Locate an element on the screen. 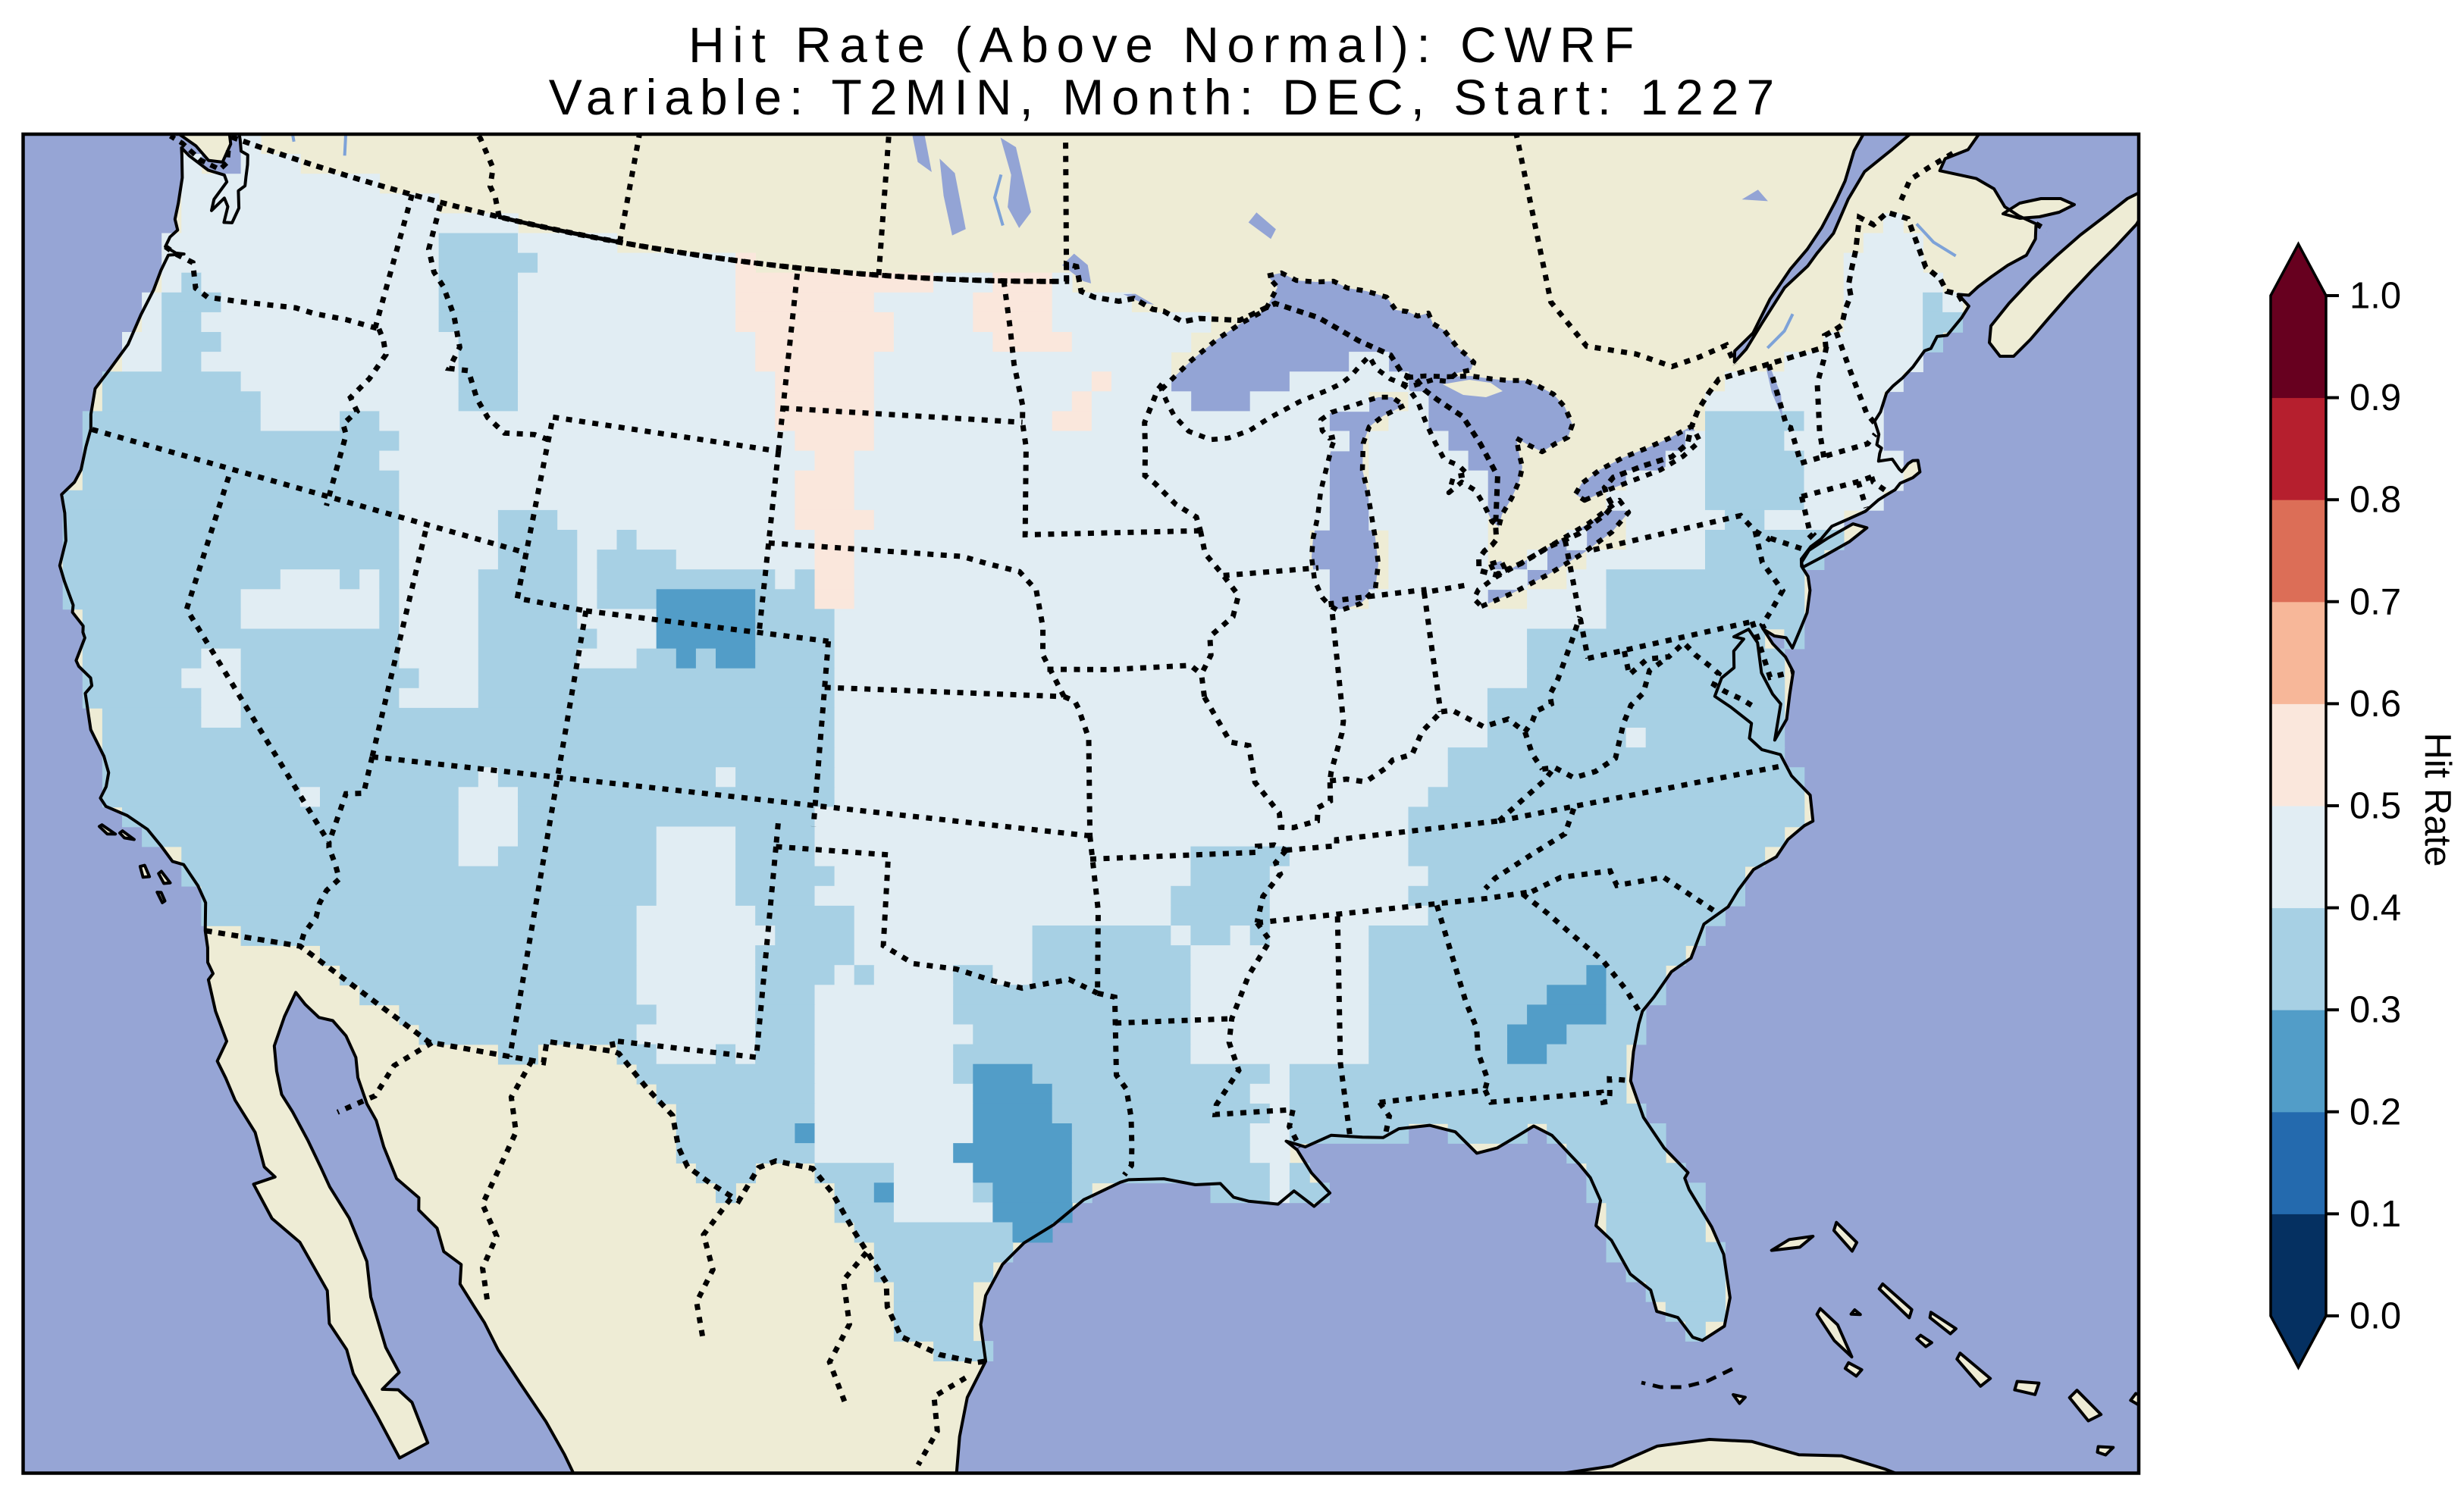 Image resolution: width=2464 pixels, height=1494 pixels. svg-text: 0.6 is located at coordinates (2375, 704).